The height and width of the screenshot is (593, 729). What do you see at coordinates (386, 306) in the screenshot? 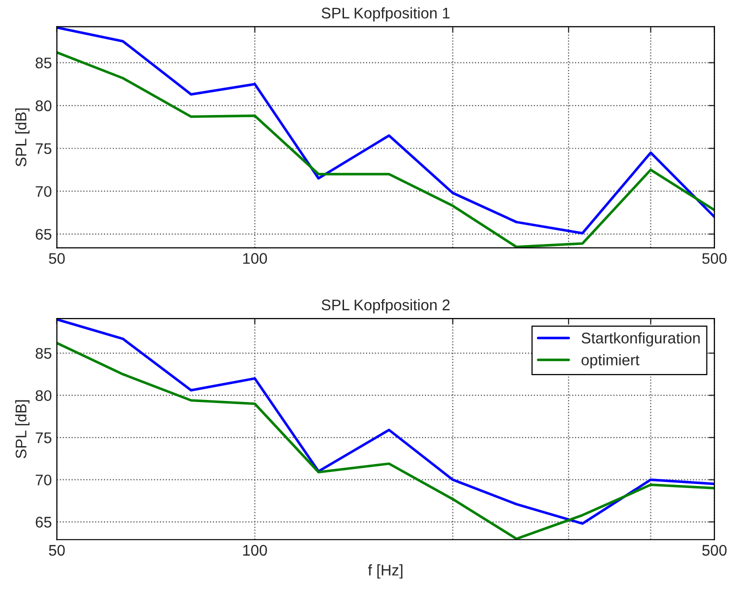
I see `chart-title: SPL Kopfposition 2` at bounding box center [386, 306].